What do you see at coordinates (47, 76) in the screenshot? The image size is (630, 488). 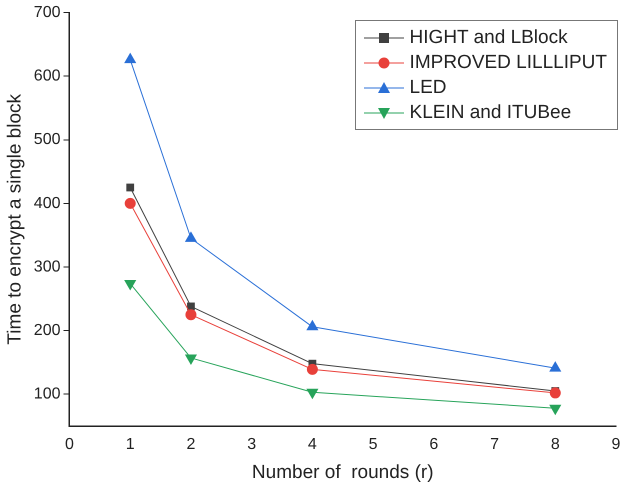 I see `y-tick-label: 600` at bounding box center [47, 76].